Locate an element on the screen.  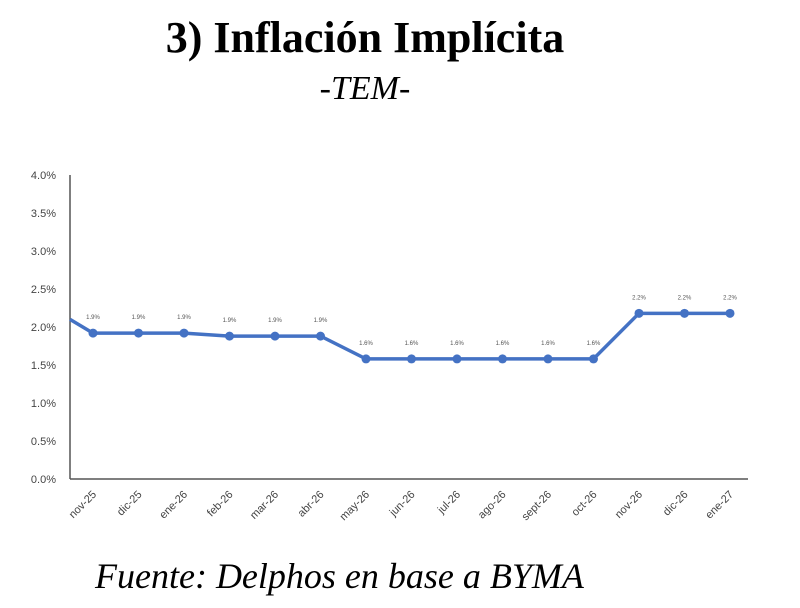
x-tick-label: dic-26 is located at coordinates (676, 504).